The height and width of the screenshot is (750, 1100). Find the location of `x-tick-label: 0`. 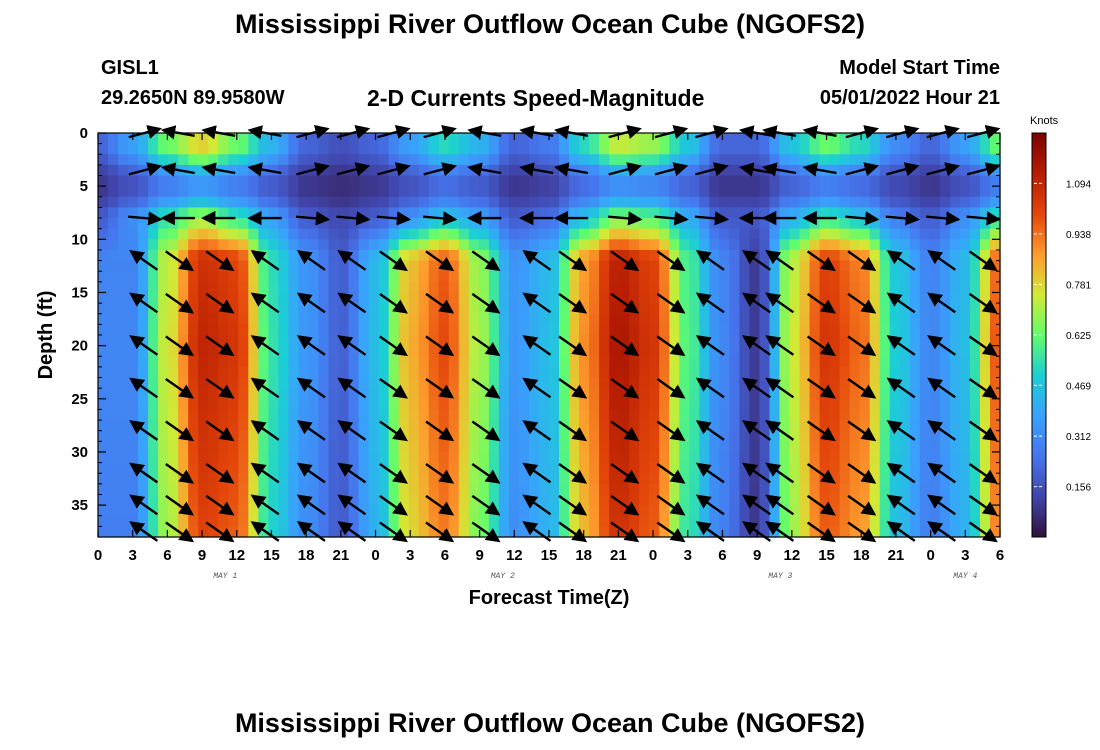

x-tick-label: 0 is located at coordinates (930, 555).